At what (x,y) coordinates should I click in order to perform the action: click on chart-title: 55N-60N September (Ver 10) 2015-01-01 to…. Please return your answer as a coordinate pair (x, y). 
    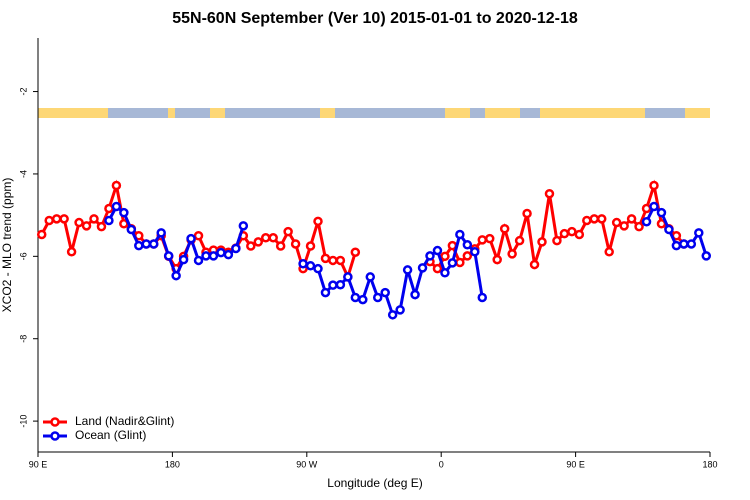
    Looking at the image, I should click on (375, 18).